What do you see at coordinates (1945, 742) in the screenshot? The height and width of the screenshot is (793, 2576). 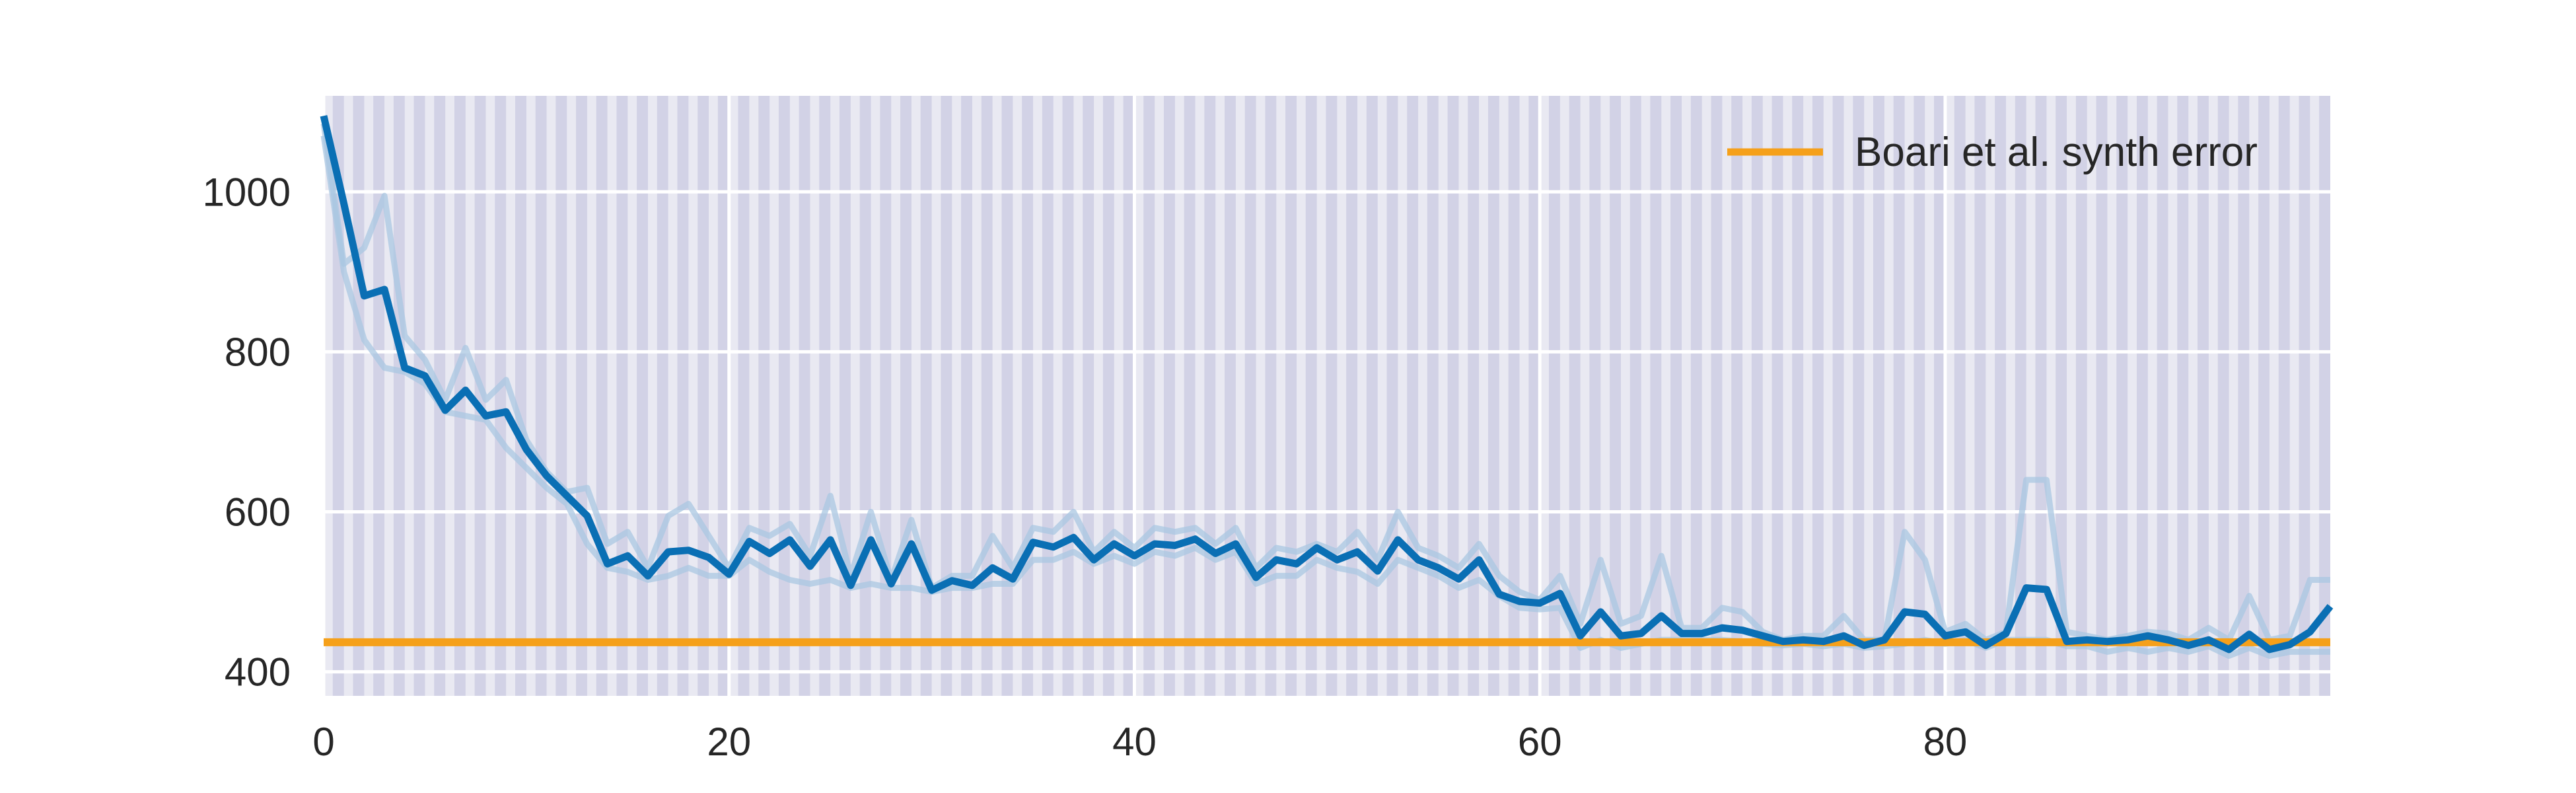 I see `x-tick-label: 80` at bounding box center [1945, 742].